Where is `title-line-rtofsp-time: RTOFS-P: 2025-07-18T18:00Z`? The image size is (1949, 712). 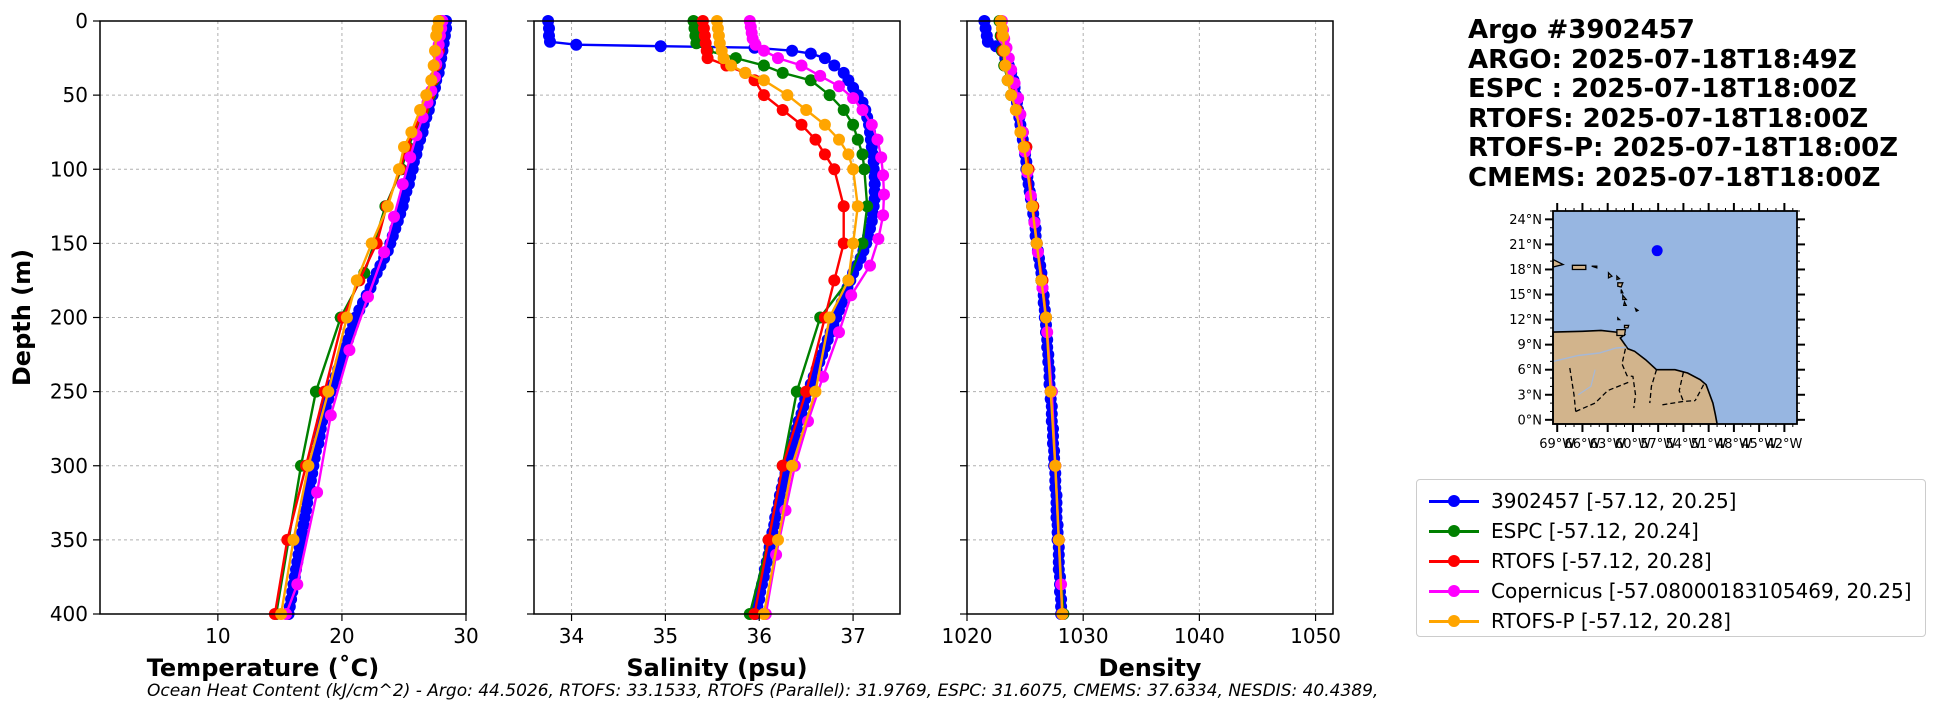 title-line-rtofsp-time: RTOFS-P: 2025-07-18T18:00Z is located at coordinates (1683, 148).